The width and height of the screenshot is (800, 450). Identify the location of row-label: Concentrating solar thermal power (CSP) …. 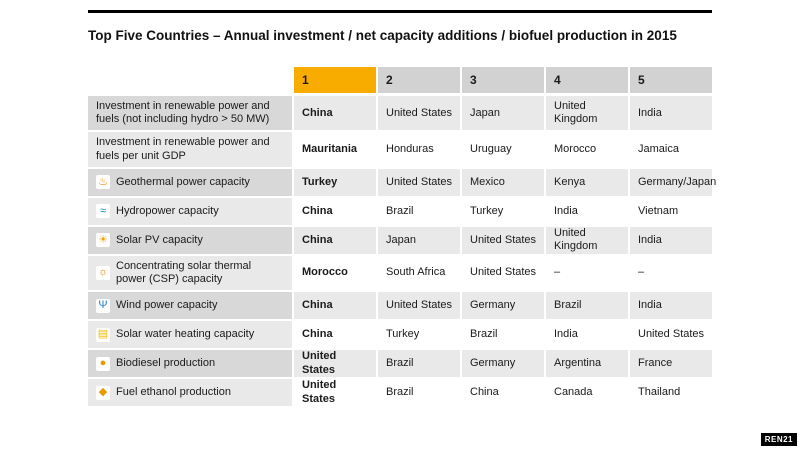
(184, 272).